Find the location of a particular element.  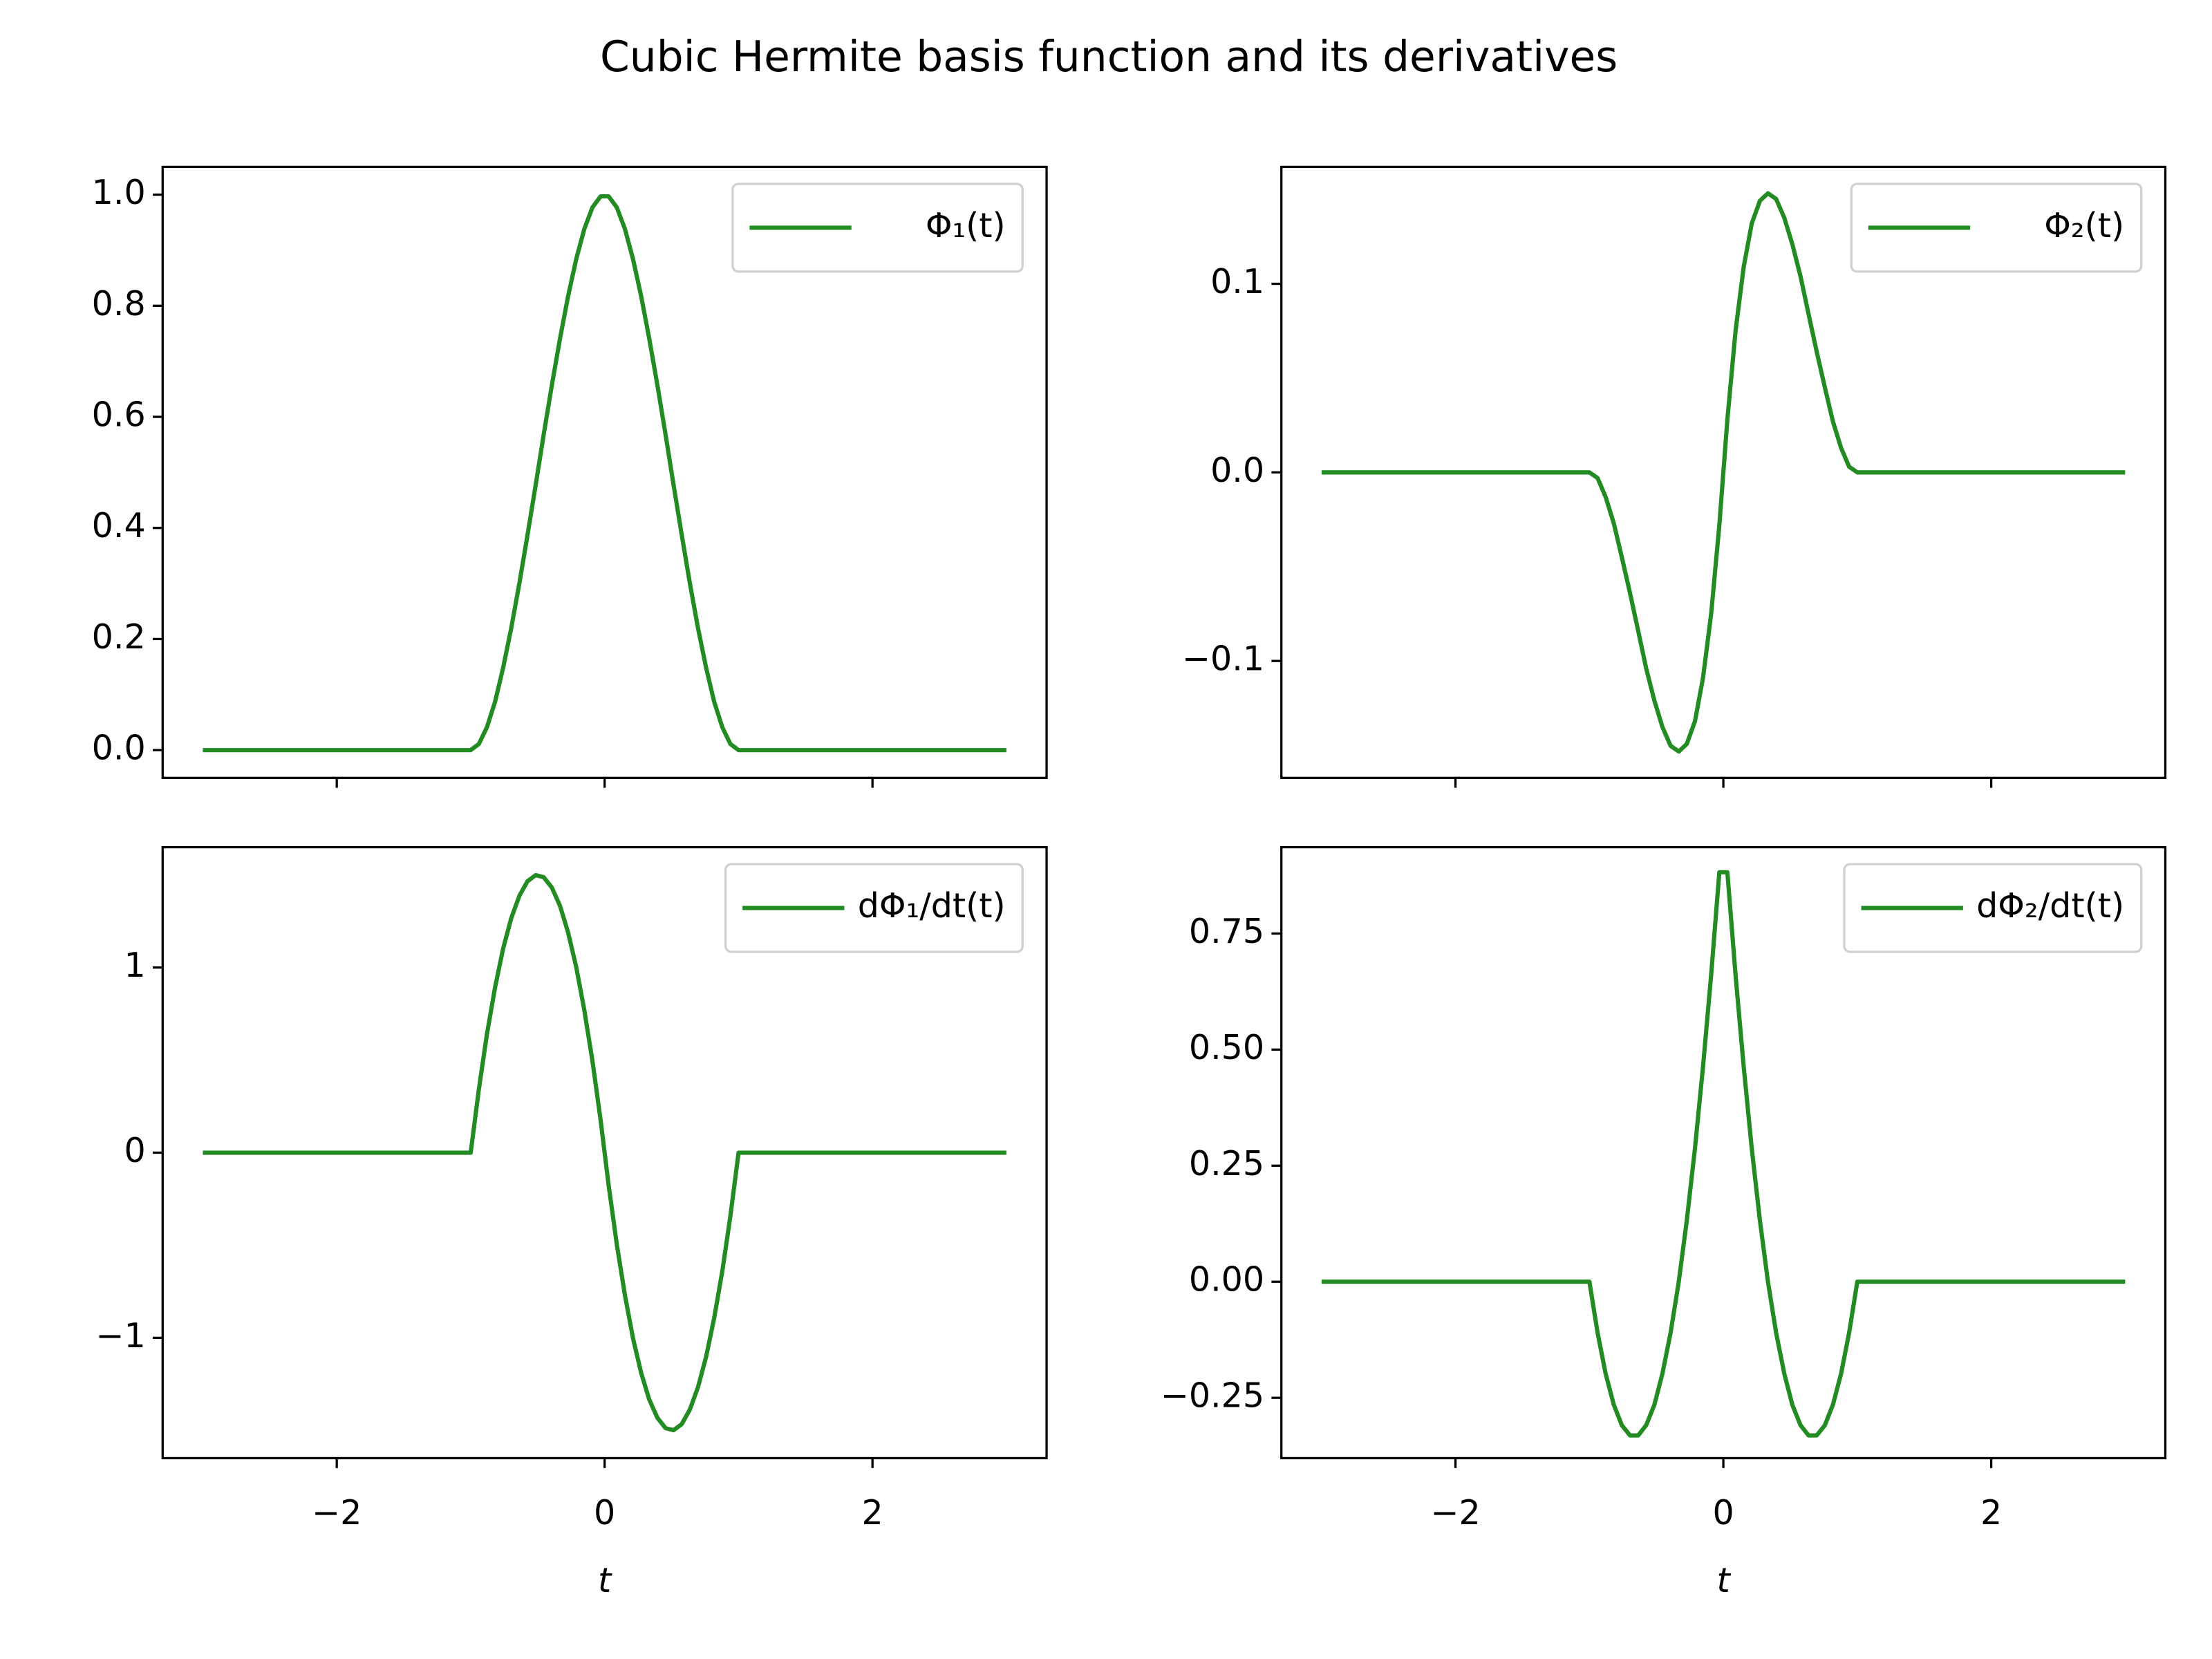

legend: dΦ₁/dt(t) is located at coordinates (874, 908).